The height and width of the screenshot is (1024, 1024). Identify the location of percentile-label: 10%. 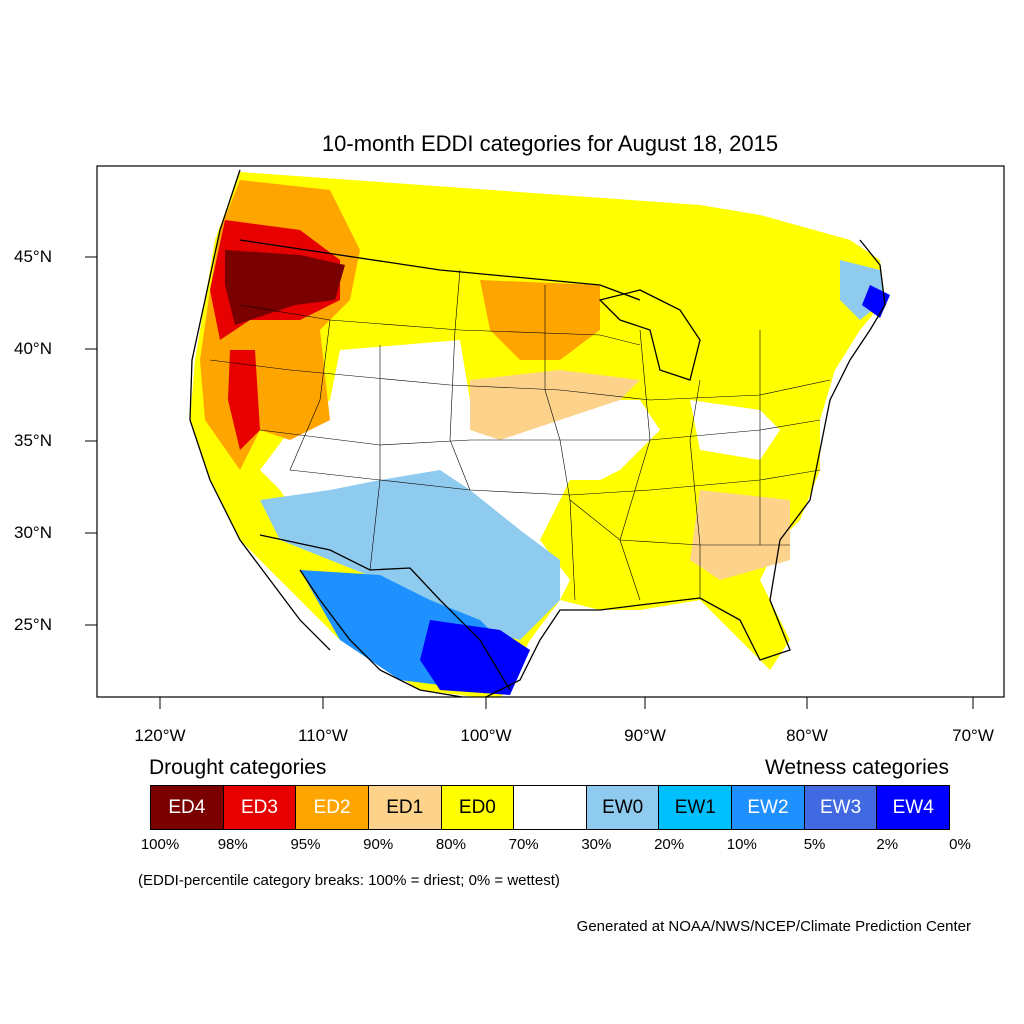
(741, 844).